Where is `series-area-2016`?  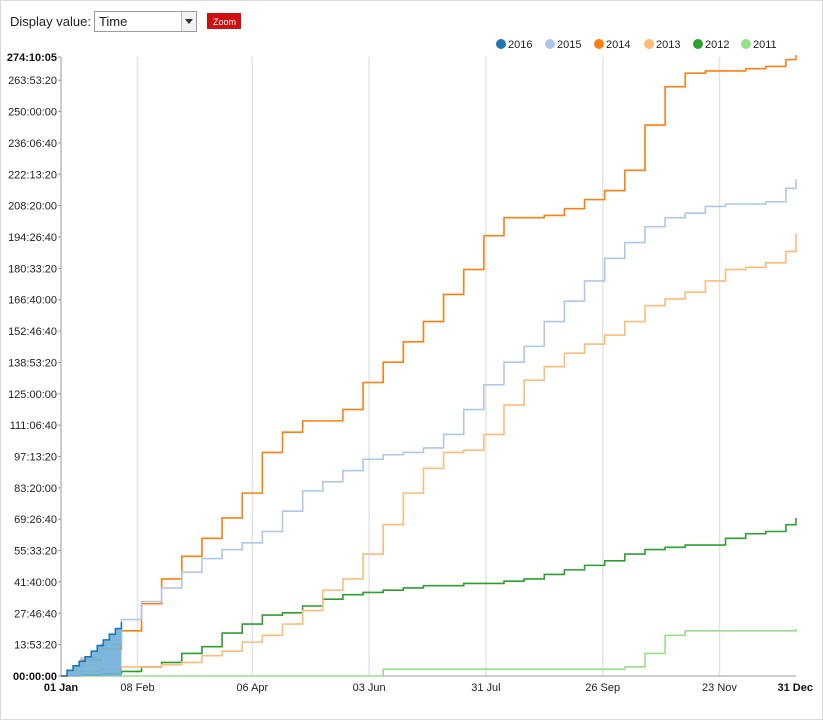
series-area-2016 is located at coordinates (91, 648).